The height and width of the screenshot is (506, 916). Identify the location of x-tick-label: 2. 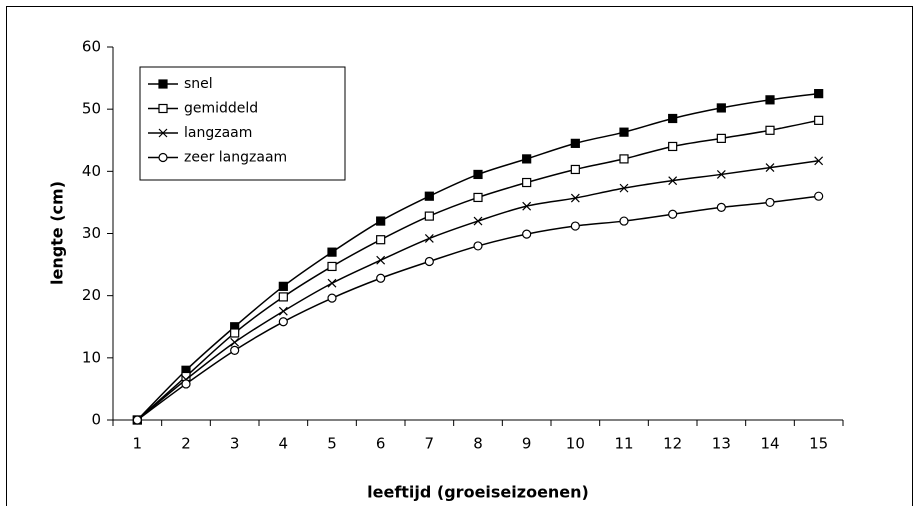
(186, 444).